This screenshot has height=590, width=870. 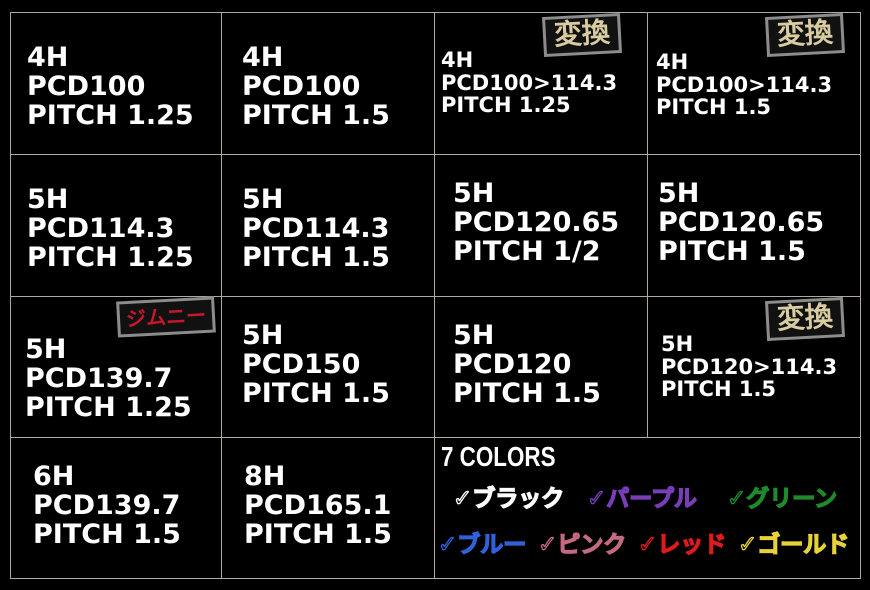 I want to click on cell-pcd: PCD120>114.3, so click(x=749, y=366).